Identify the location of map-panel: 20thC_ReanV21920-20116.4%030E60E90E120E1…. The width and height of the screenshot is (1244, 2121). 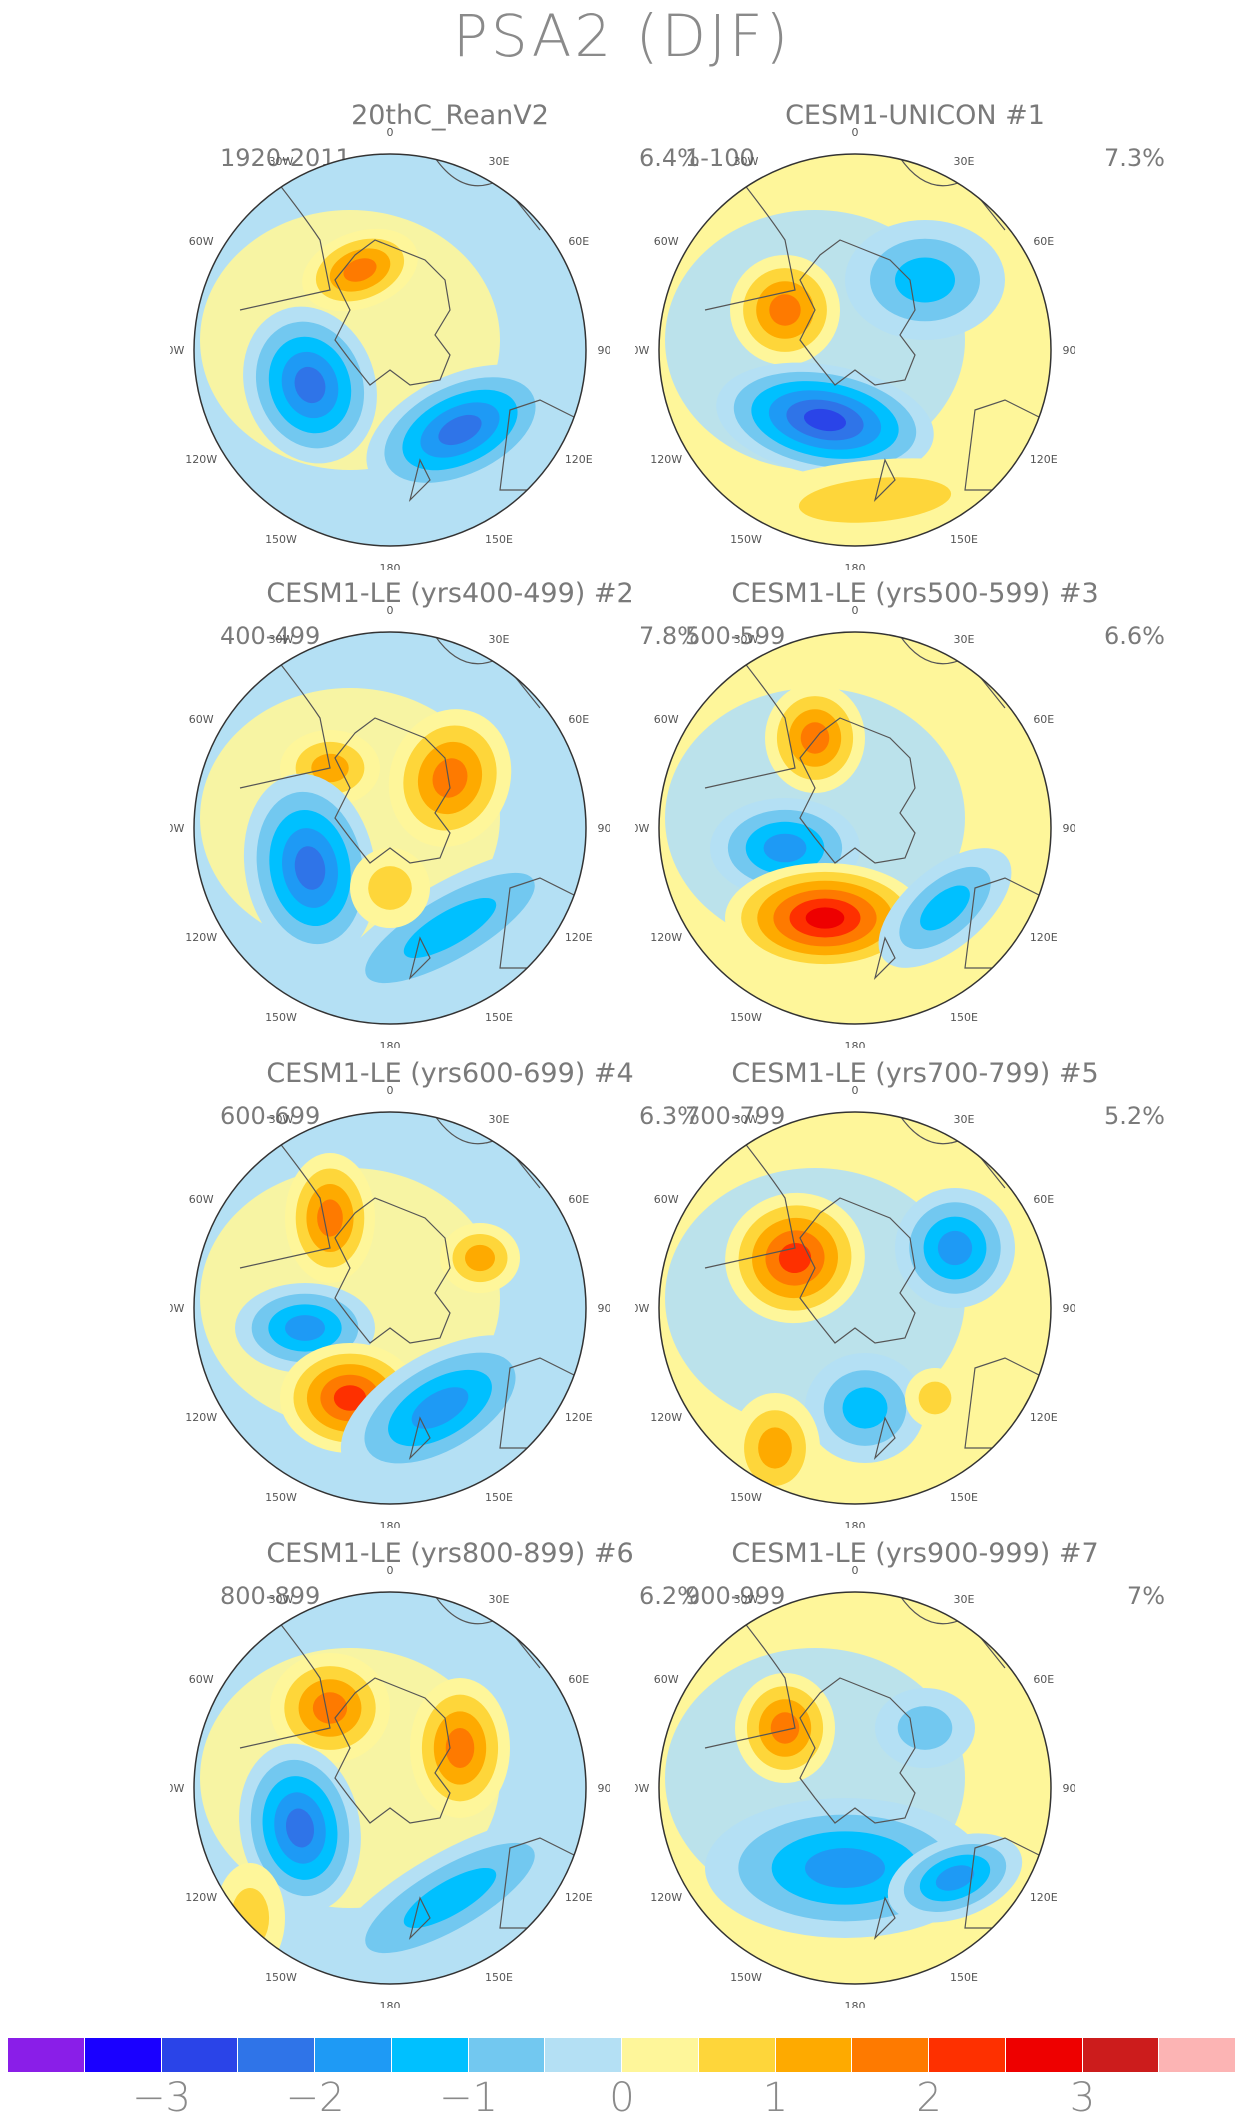
(450, 335).